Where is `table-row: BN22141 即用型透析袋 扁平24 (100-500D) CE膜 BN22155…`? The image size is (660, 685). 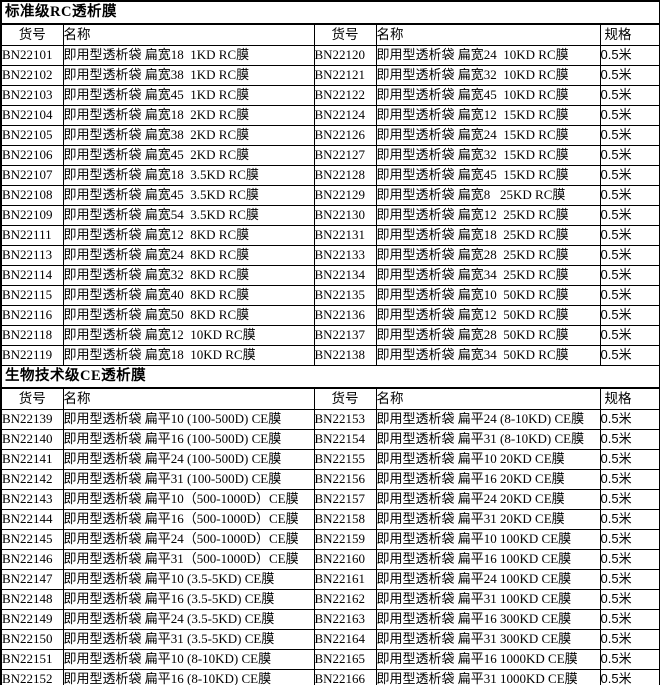 table-row: BN22141 即用型透析袋 扁平24 (100-500D) CE膜 BN22155… is located at coordinates (330, 459).